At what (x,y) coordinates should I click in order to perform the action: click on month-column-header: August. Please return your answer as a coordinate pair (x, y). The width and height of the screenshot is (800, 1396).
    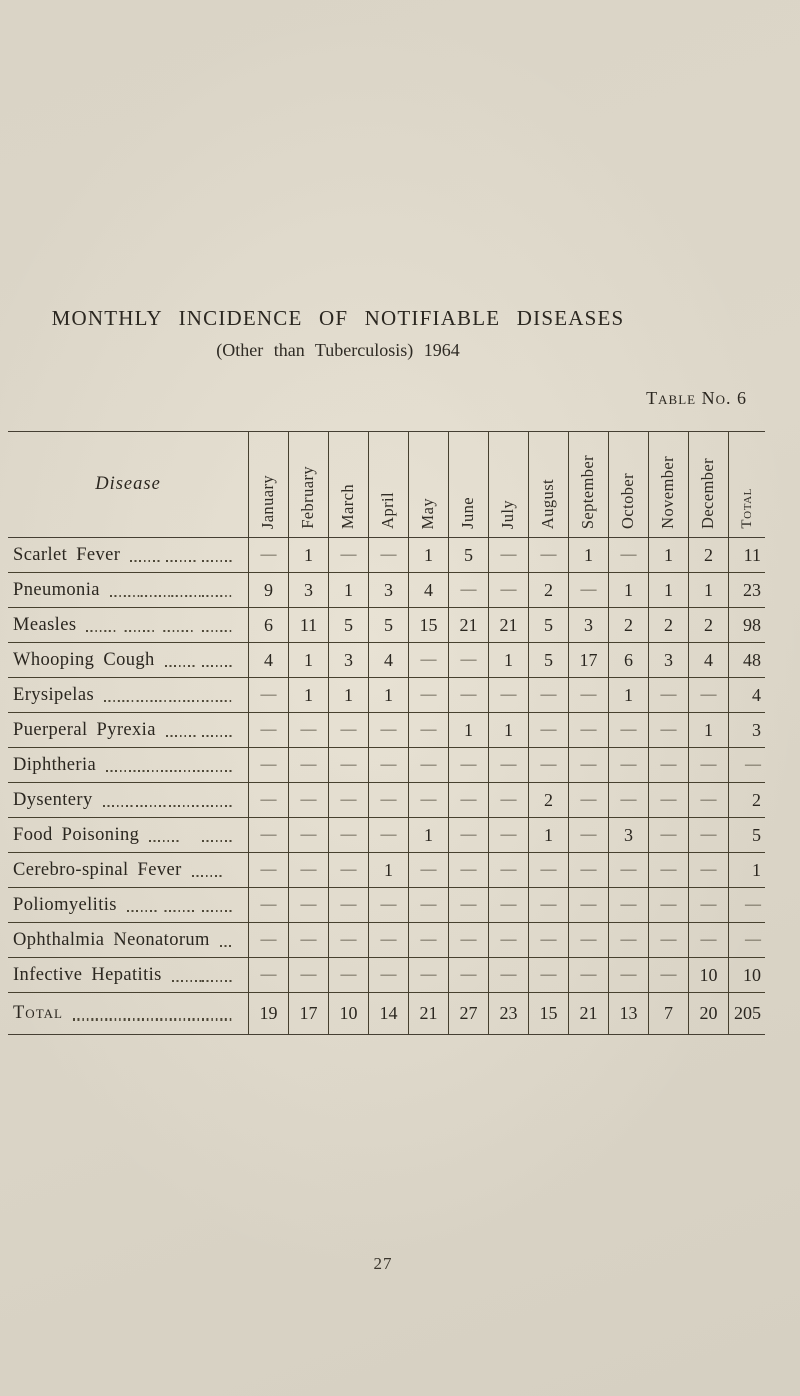
    Looking at the image, I should click on (548, 503).